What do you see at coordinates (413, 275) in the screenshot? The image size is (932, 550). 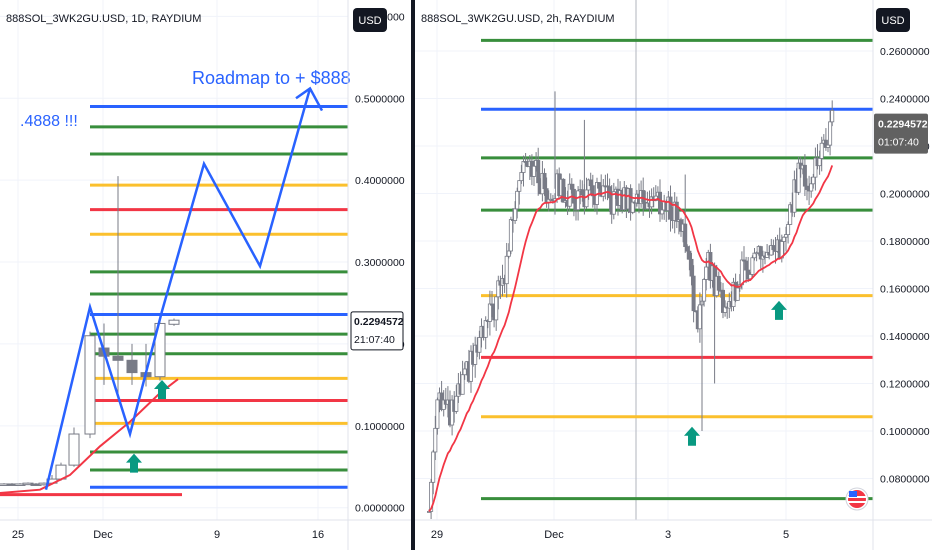 I see `pane-divider` at bounding box center [413, 275].